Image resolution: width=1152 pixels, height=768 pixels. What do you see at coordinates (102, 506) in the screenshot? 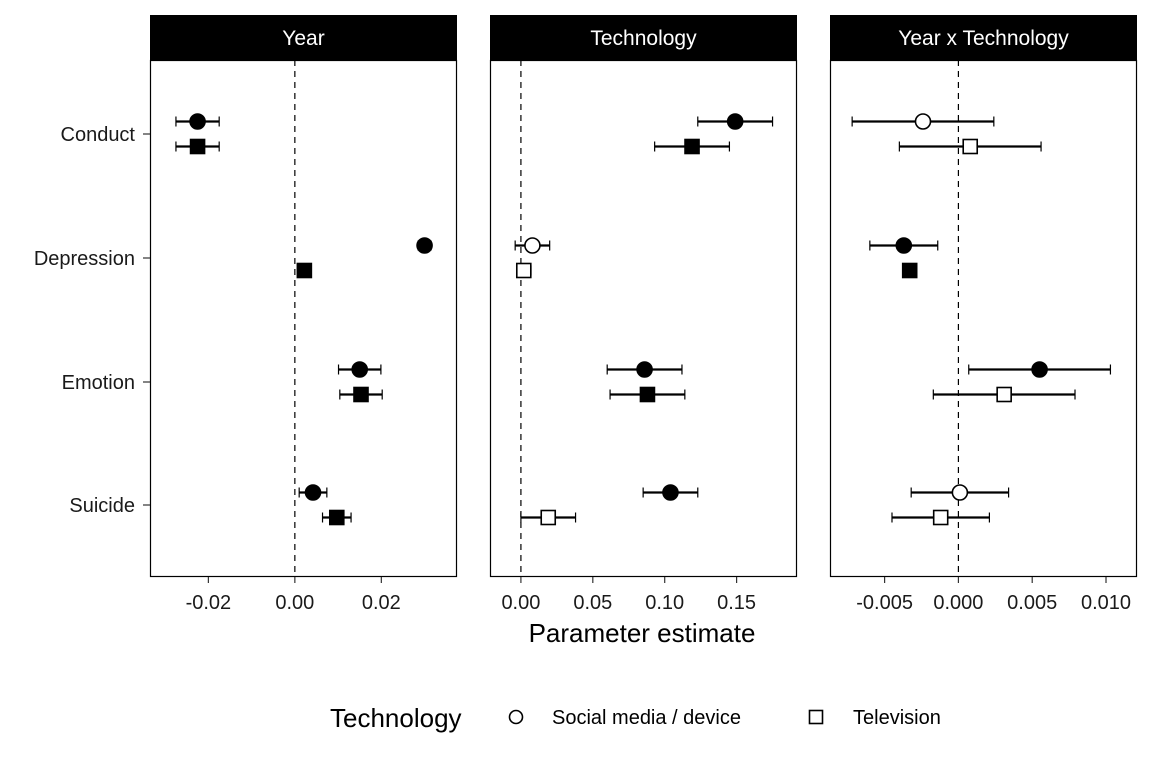
I see `y-tick-label-suicide: Suicide` at bounding box center [102, 506].